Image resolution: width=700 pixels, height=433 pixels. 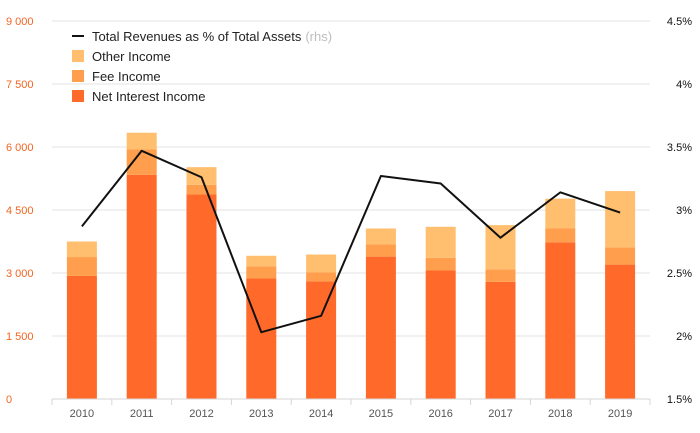 I want to click on left-tick-label: 0, so click(x=9, y=400).